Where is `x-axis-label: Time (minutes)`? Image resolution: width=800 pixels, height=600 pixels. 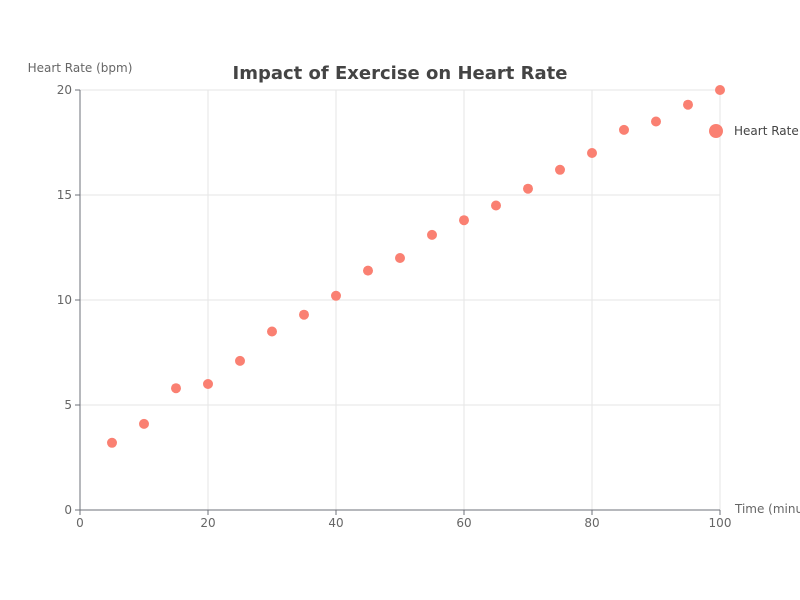
x-axis-label: Time (minutes) is located at coordinates (767, 509).